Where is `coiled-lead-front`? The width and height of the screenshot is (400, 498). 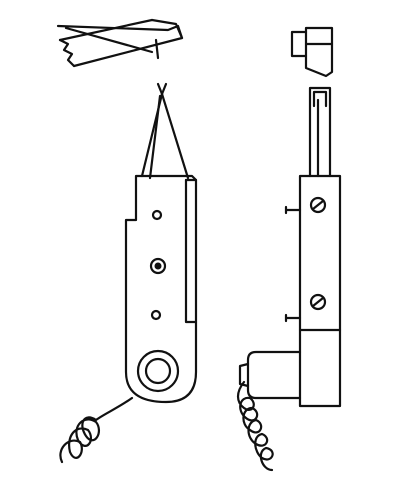
coiled-lead-front is located at coordinates (96, 430).